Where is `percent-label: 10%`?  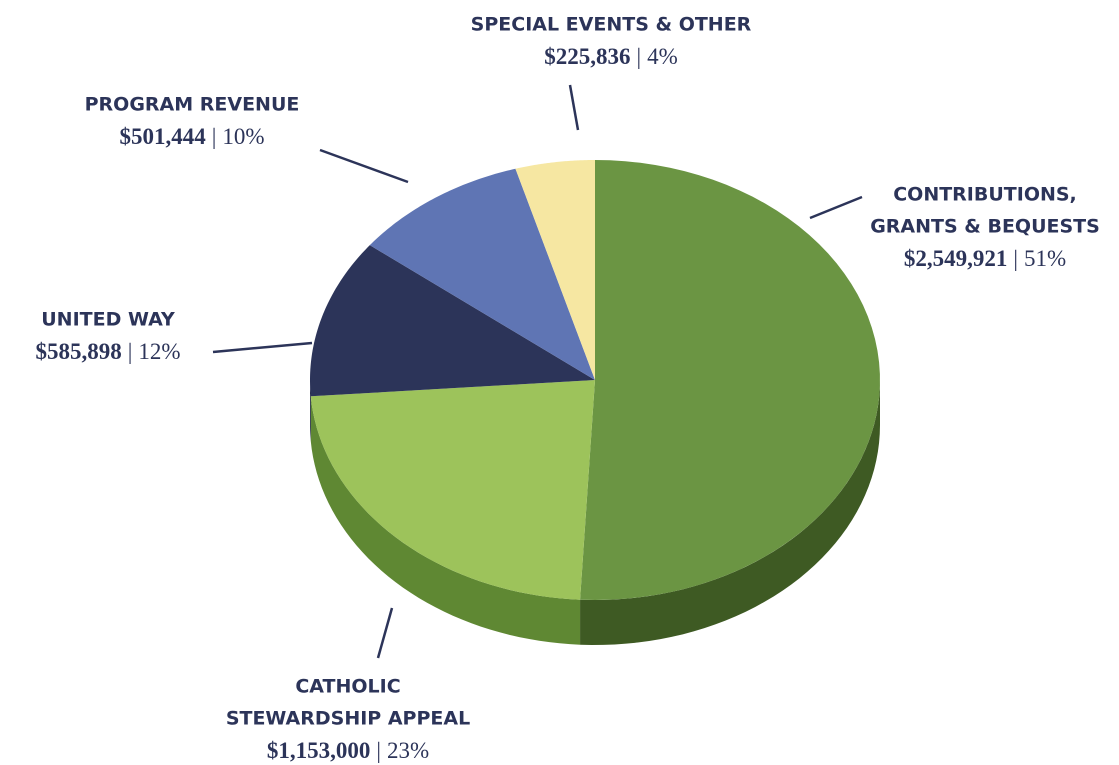
percent-label: 10% is located at coordinates (243, 136).